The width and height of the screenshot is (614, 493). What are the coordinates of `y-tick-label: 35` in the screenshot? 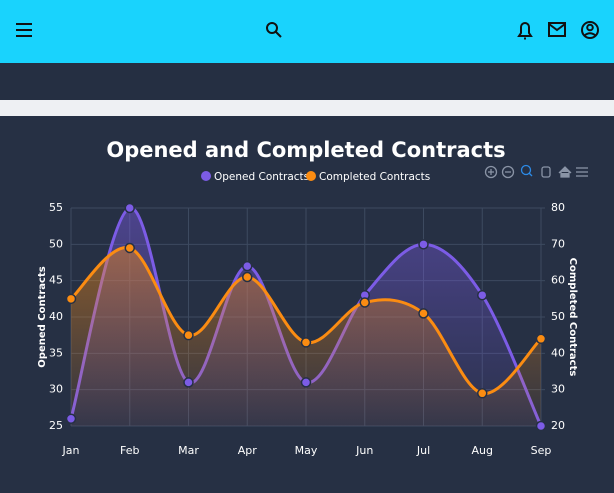 It's located at (56, 352).